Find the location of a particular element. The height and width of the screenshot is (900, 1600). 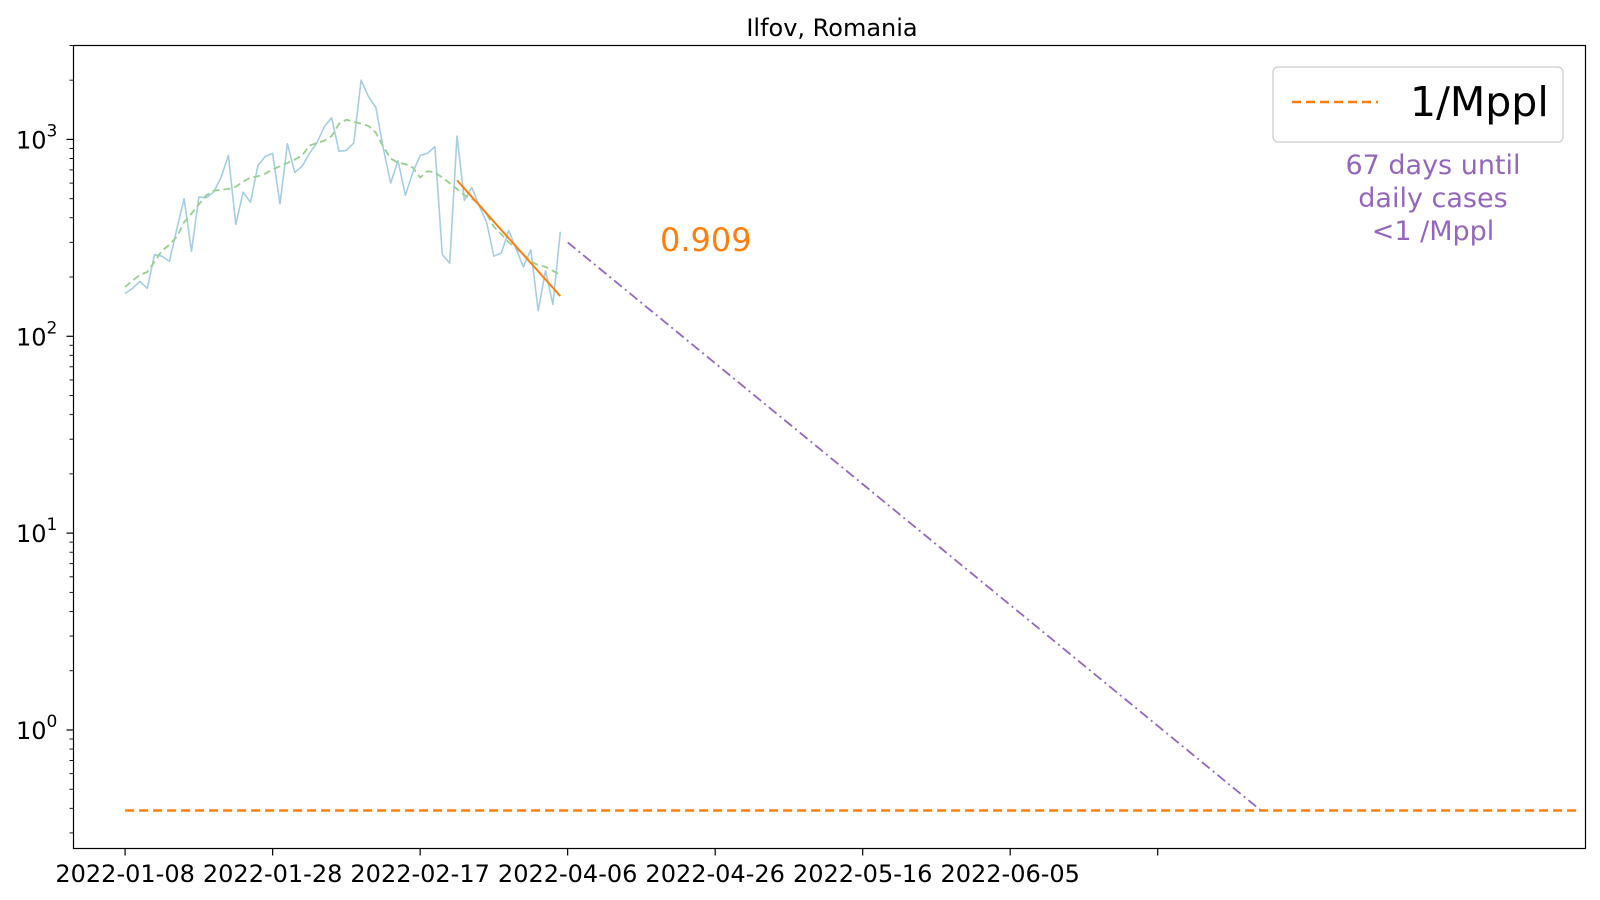

legend-box is located at coordinates (1418, 104).